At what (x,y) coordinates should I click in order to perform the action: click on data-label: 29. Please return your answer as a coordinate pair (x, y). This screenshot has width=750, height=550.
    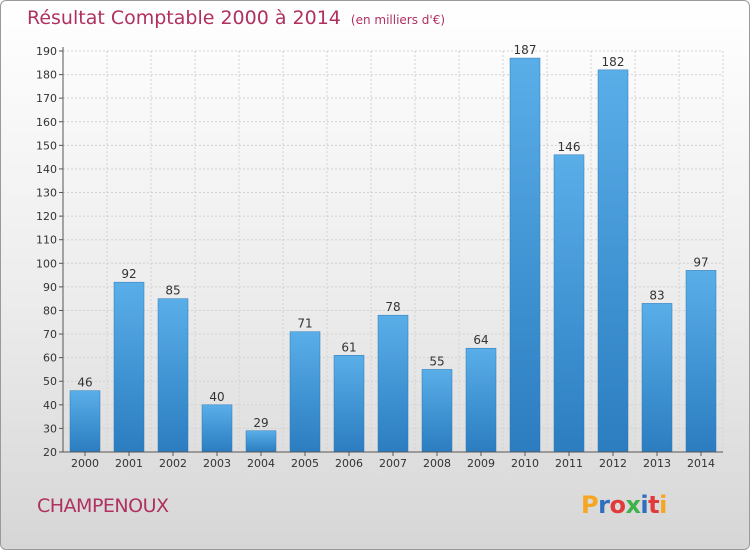
    Looking at the image, I should click on (260, 423).